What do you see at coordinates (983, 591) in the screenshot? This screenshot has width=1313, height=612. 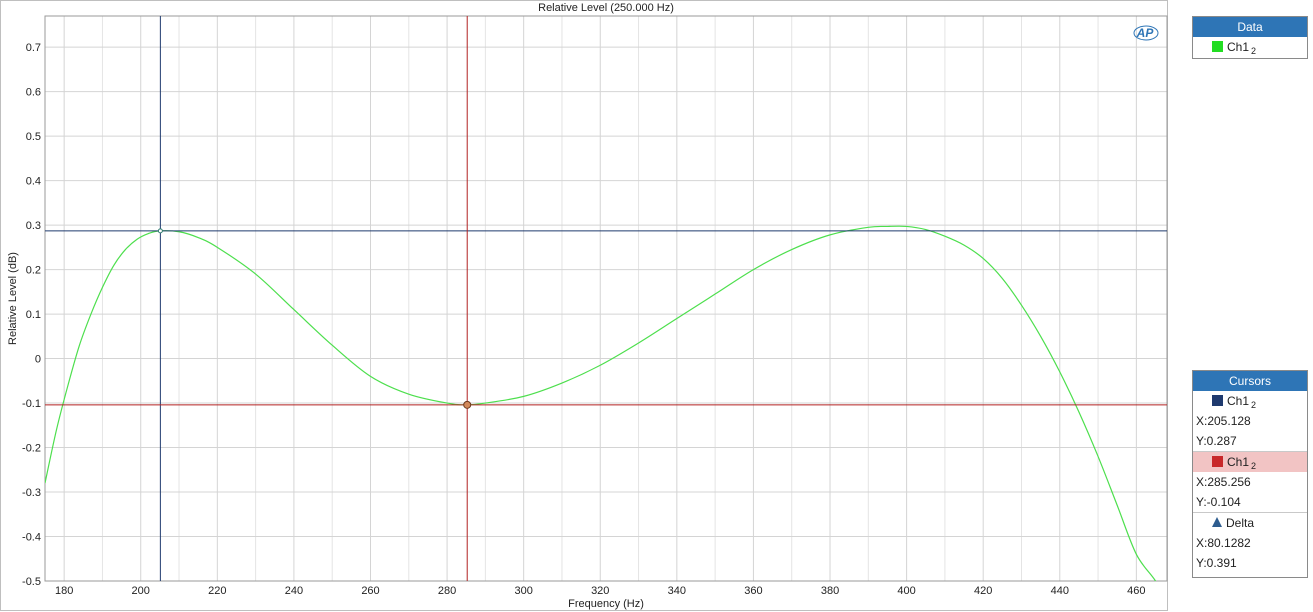 I see `x-tick-label: 420` at bounding box center [983, 591].